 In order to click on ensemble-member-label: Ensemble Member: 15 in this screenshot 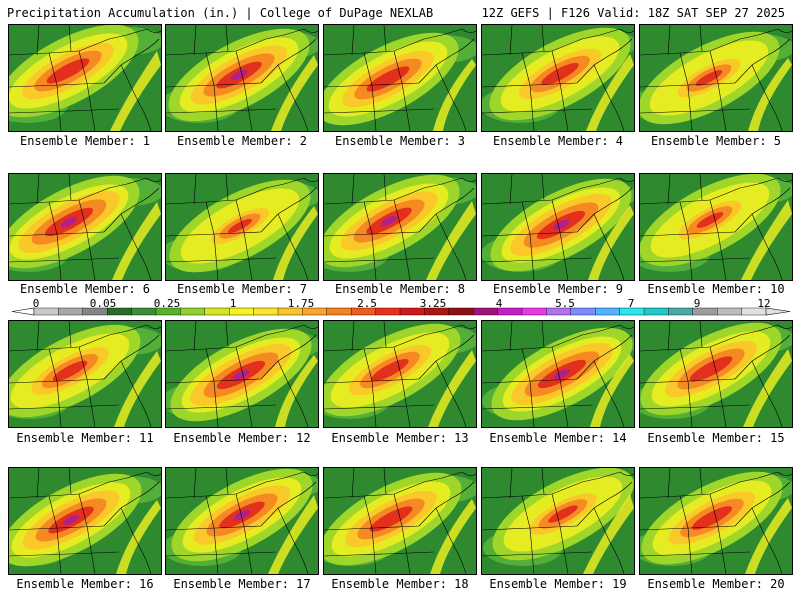, I will do `click(716, 438)`.